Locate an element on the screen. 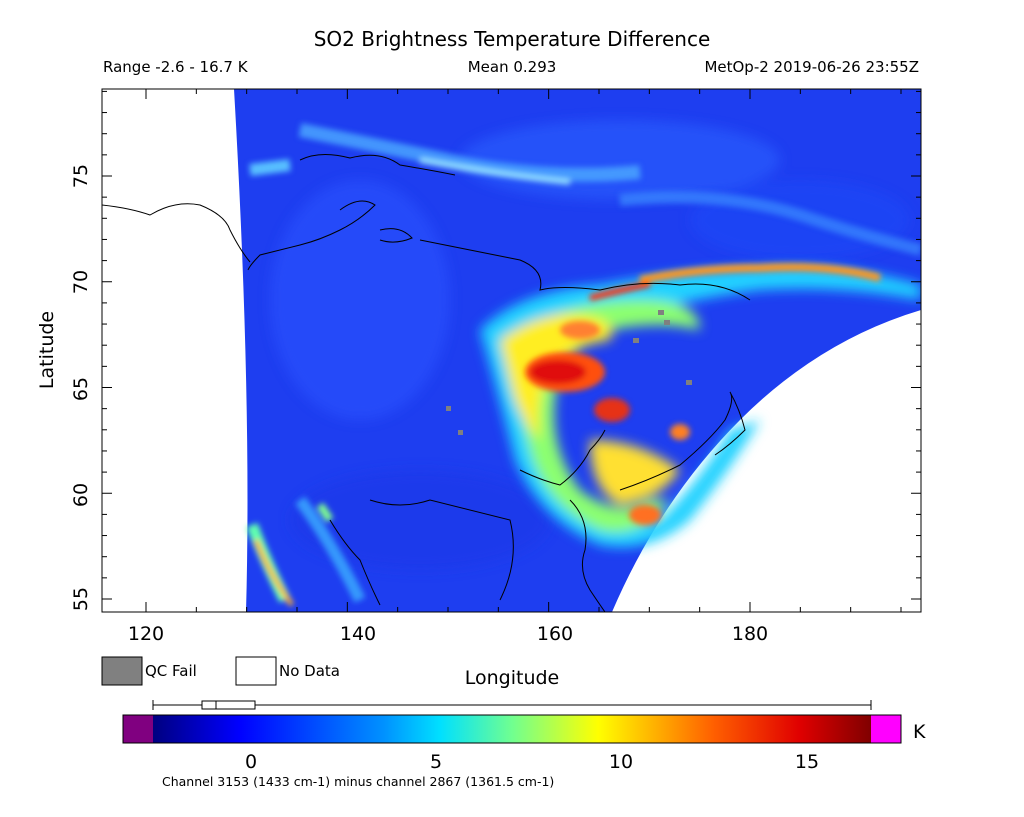 Image resolution: width=1024 pixels, height=817 pixels. y-axis-label: Latitude is located at coordinates (47, 350).